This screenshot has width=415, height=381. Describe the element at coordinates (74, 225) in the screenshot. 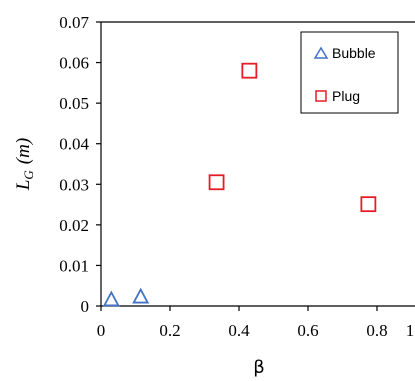

I see `y-tick-label: 0.02` at that location.